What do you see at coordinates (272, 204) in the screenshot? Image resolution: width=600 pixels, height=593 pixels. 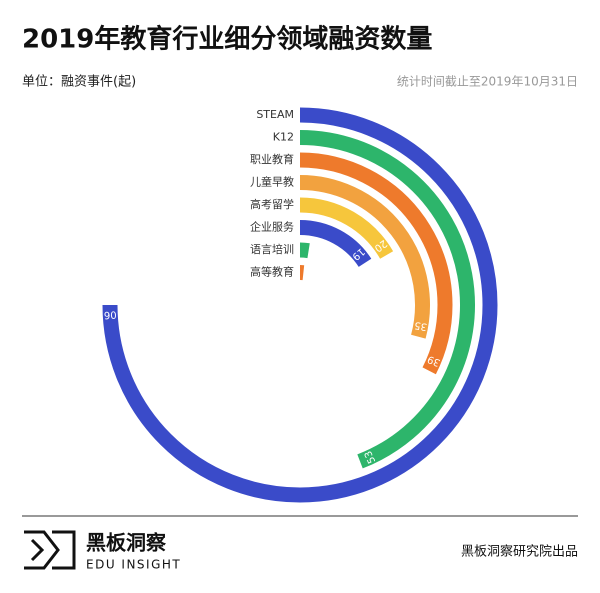 I see `category-label: 高考留学` at bounding box center [272, 204].